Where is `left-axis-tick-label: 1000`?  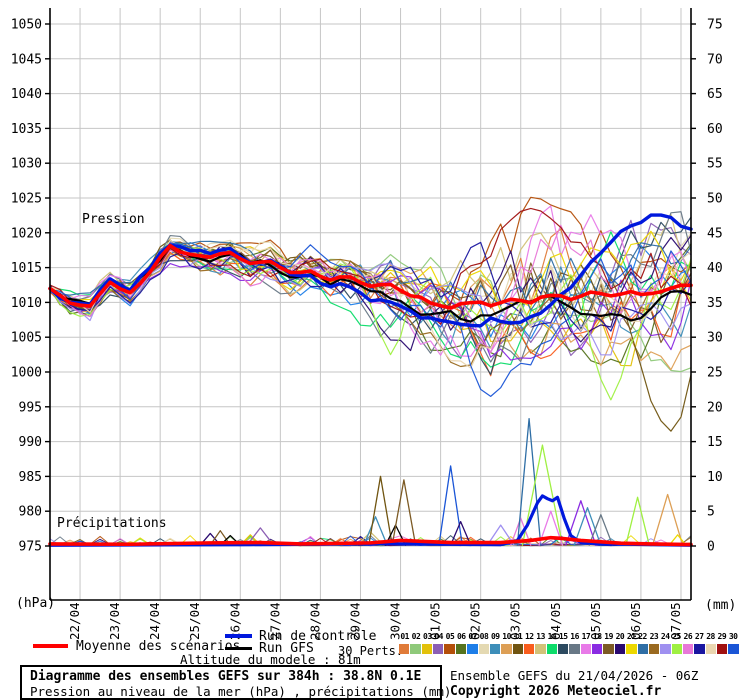
left-axis-tick-label: 1000 is located at coordinates (26, 373).